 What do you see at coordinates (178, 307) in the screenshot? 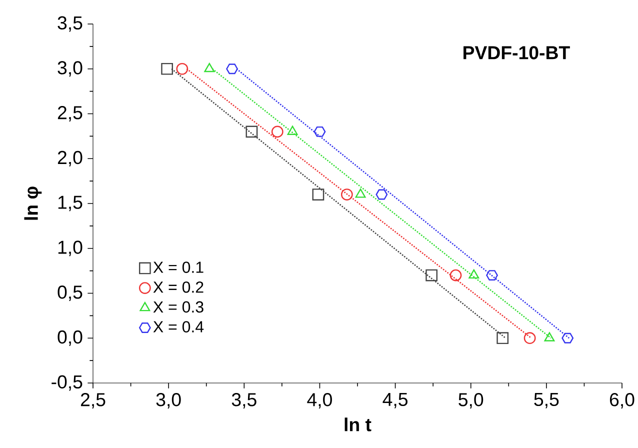
I see `legend-label: X = 0.3` at bounding box center [178, 307].